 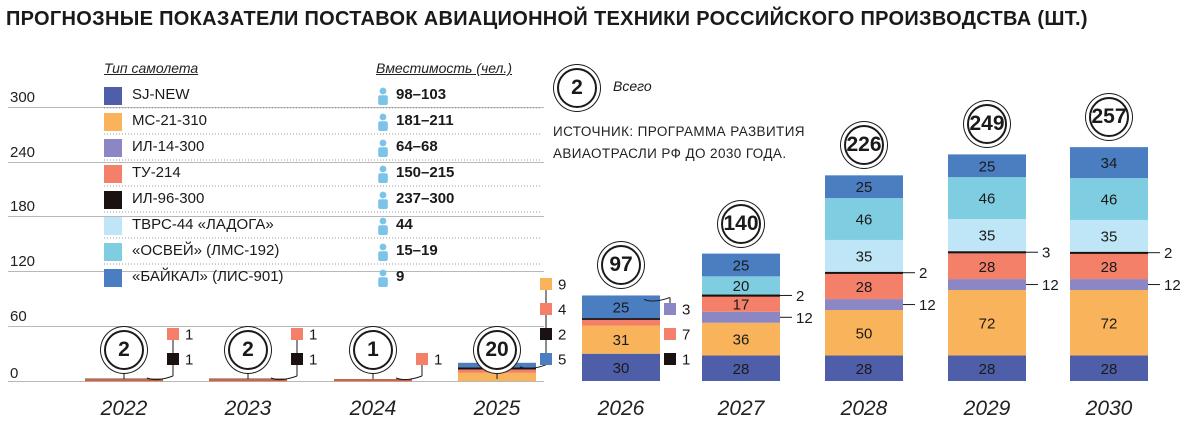 I want to click on side-value-label: 4, so click(x=562, y=310).